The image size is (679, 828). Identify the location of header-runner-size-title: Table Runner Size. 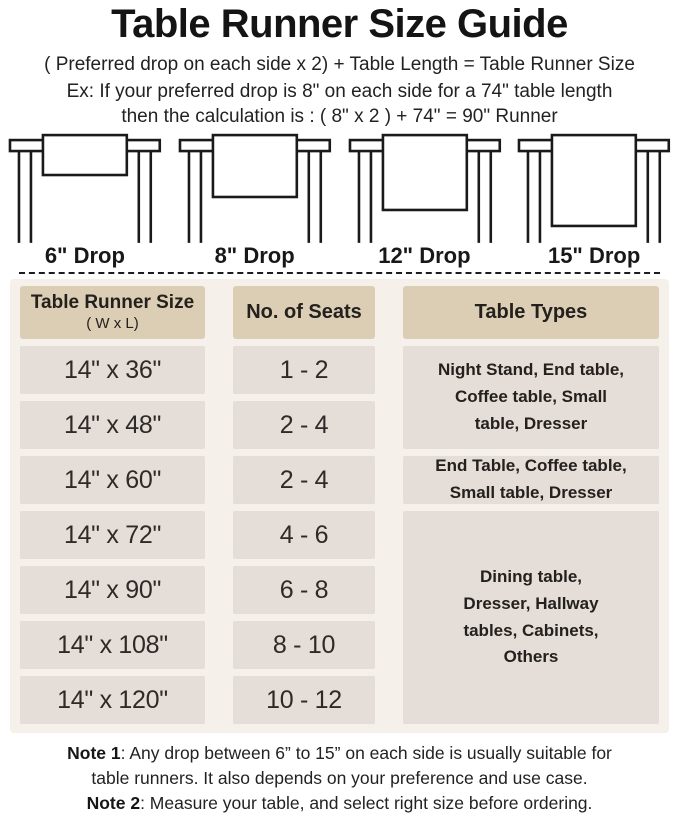
(112, 302).